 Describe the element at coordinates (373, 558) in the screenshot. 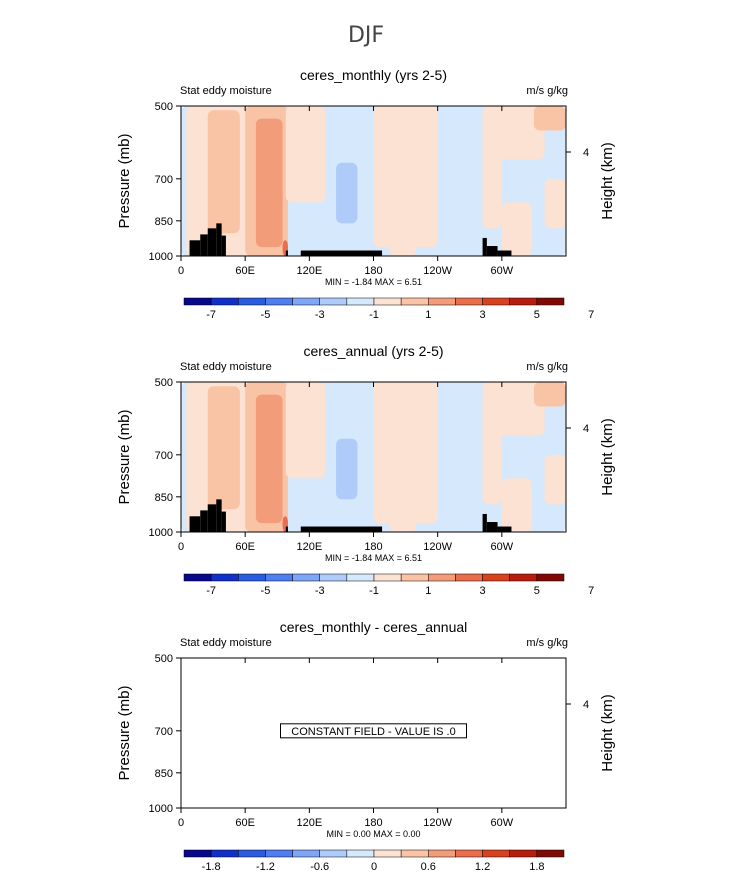

I see `stats-label: MIN = -1.84 MAX = 6.51` at that location.